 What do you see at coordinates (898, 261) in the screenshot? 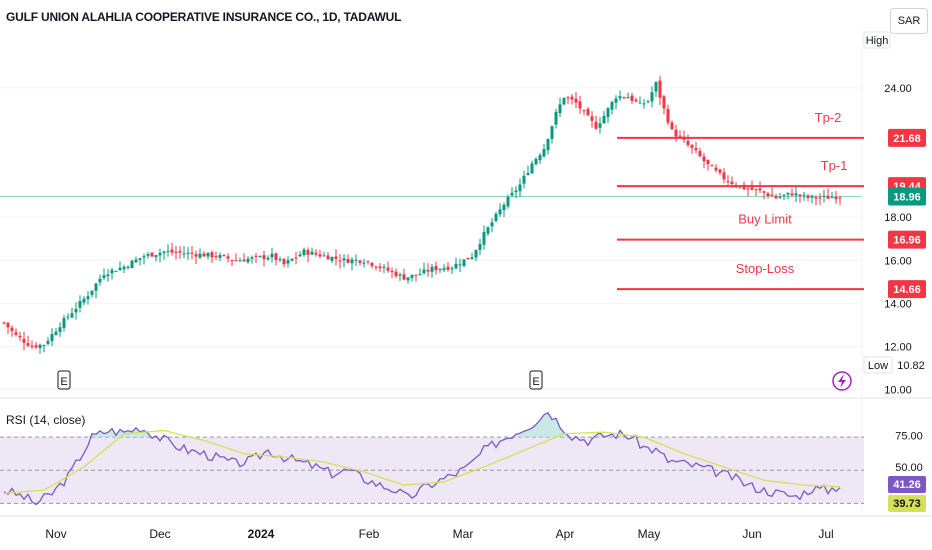
I see `price-tick-label: 16.00` at bounding box center [898, 261].